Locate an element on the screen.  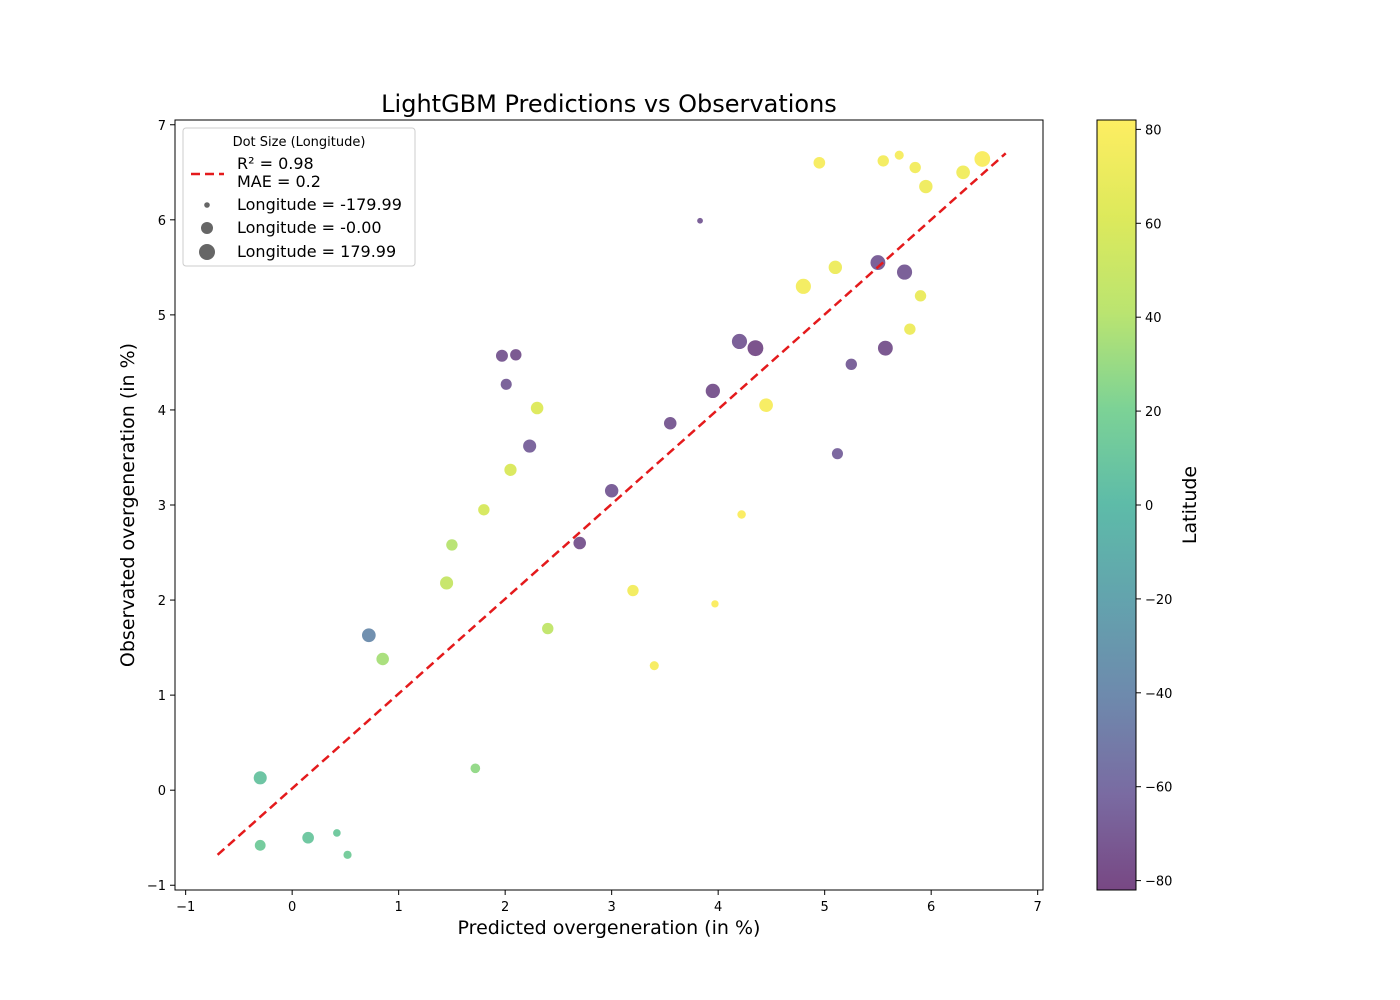
x-tick-label: 7 is located at coordinates (1038, 907).